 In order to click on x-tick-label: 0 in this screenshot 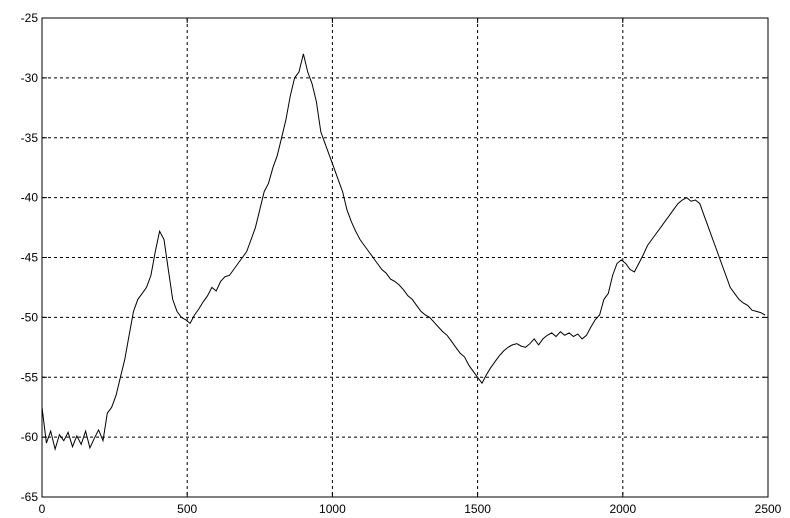, I will do `click(42, 509)`.